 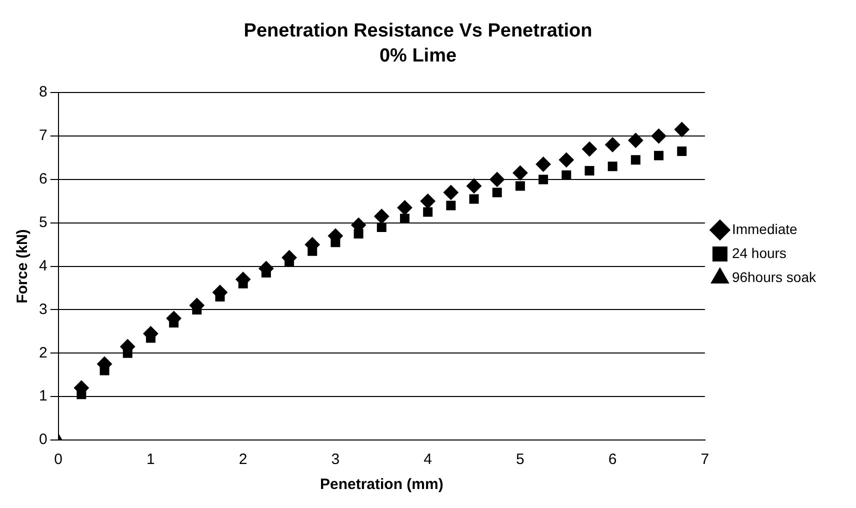 I want to click on y-tick-label: 7, so click(x=43, y=135).